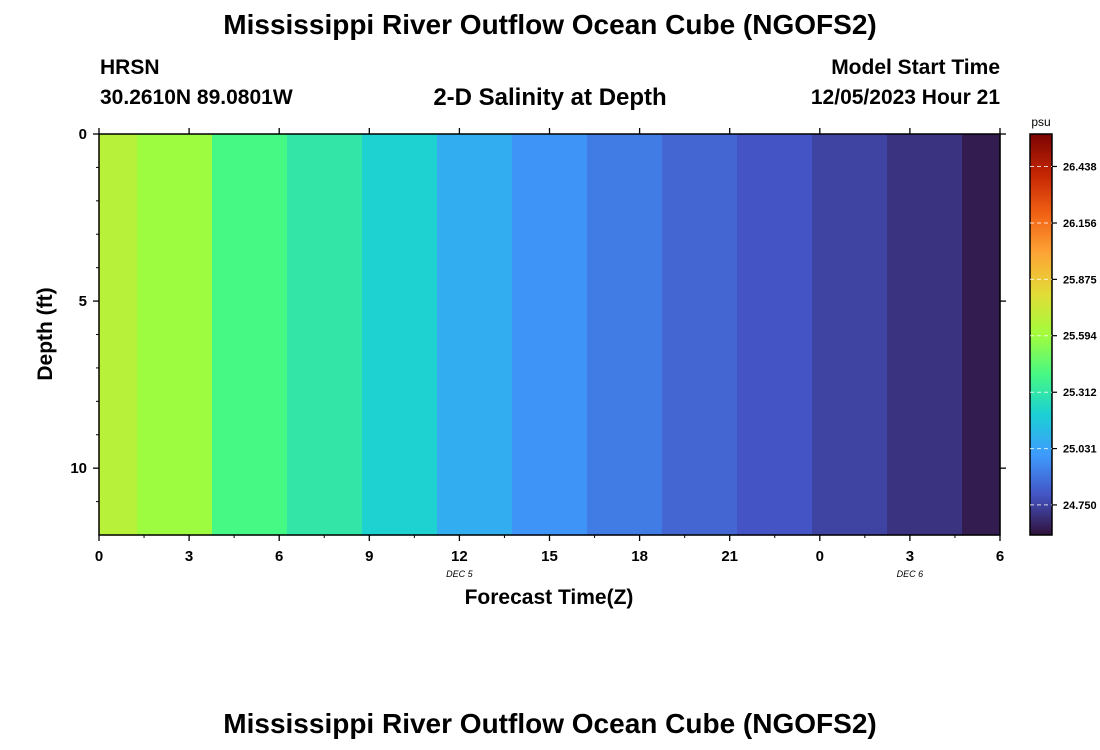 The height and width of the screenshot is (750, 1100). What do you see at coordinates (459, 556) in the screenshot?
I see `x-tick-label: 12` at bounding box center [459, 556].